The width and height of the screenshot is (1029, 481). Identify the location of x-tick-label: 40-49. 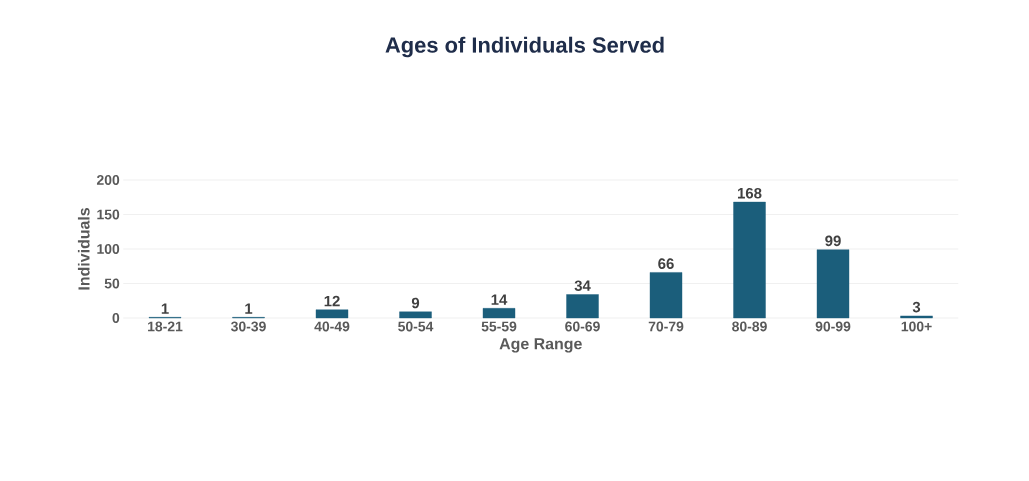
(332, 326).